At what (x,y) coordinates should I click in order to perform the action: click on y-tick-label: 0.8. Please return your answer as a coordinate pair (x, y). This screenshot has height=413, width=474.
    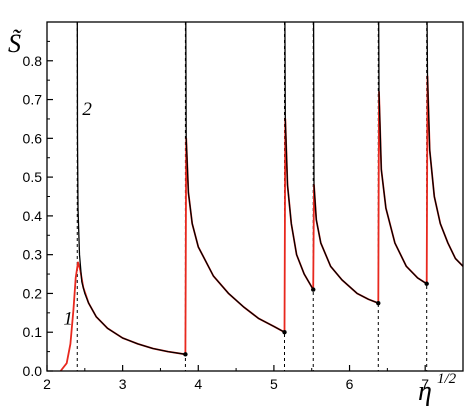
    Looking at the image, I should click on (33, 61).